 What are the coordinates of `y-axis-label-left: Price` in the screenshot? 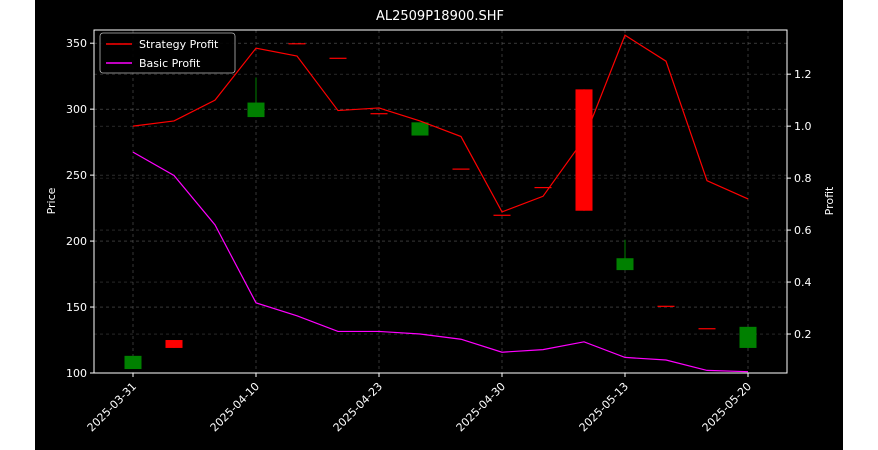 It's located at (51, 200).